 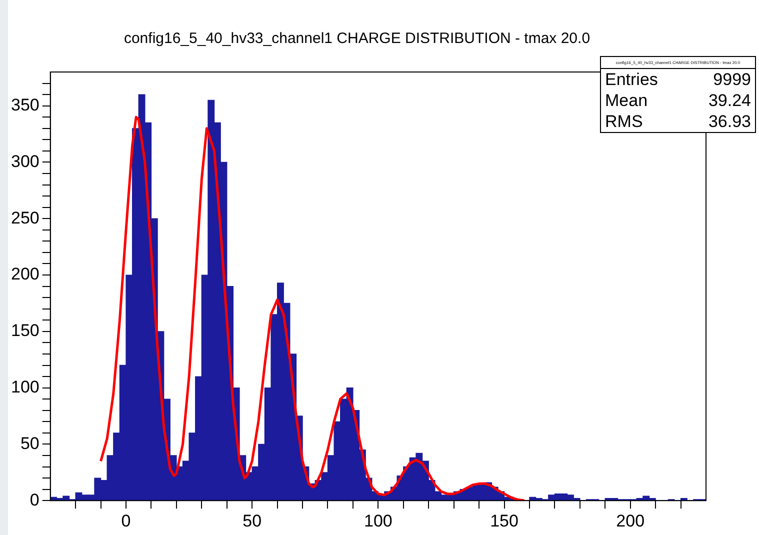 What do you see at coordinates (357, 39) in the screenshot?
I see `chart-title: config16_5_40_hv33_channel1 CHARGE DISTRIBUTION - tmax 20.0` at bounding box center [357, 39].